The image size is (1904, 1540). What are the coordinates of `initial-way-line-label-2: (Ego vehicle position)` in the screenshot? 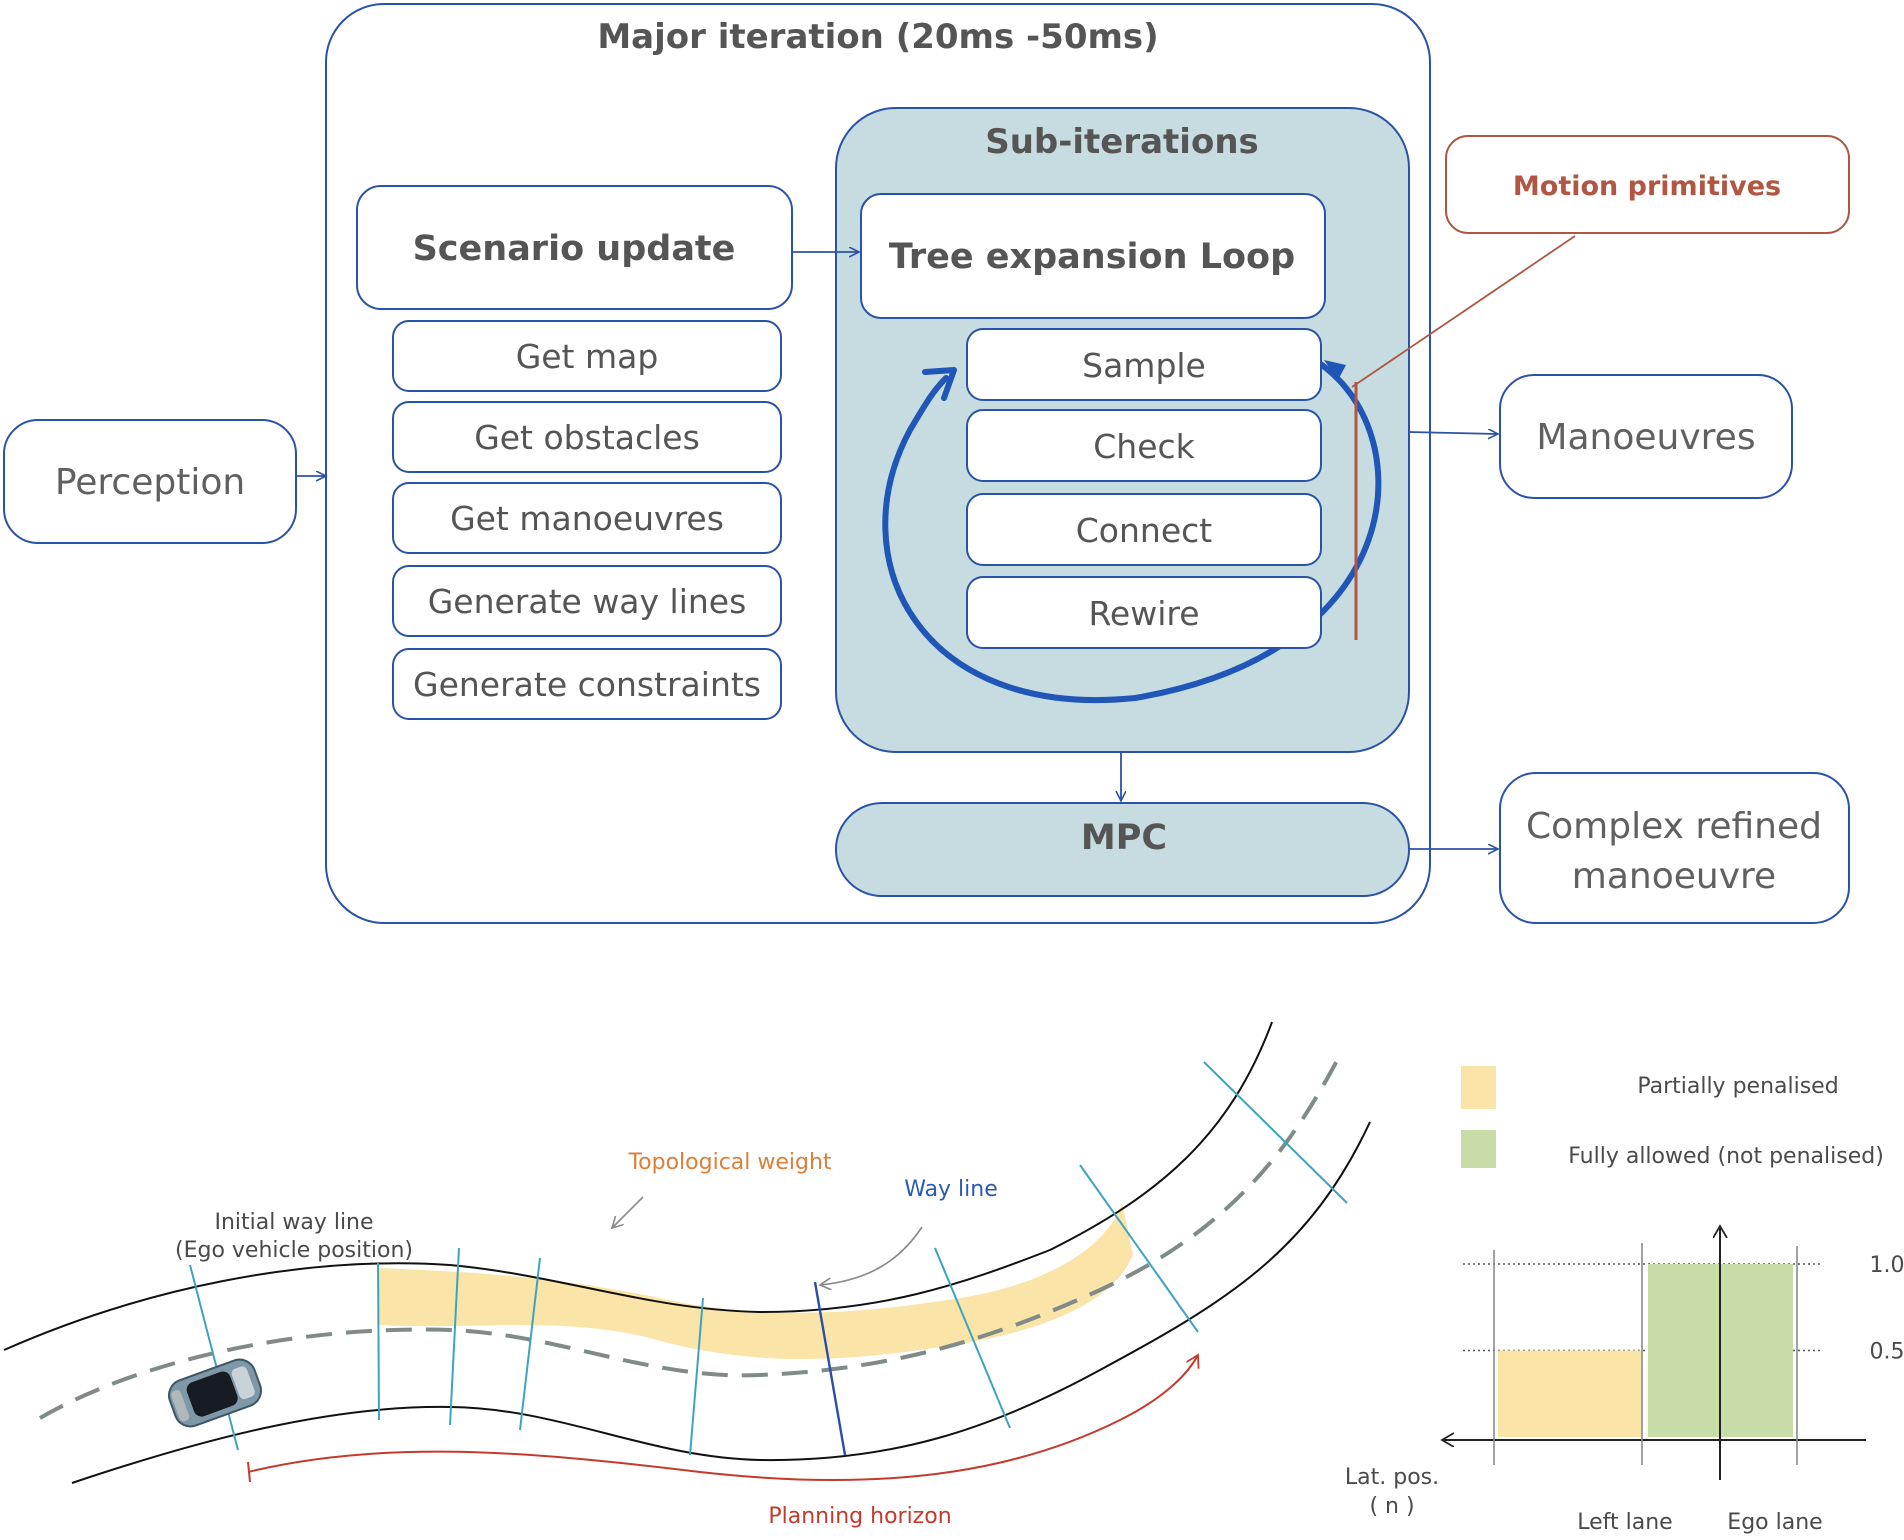 It's located at (294, 1250).